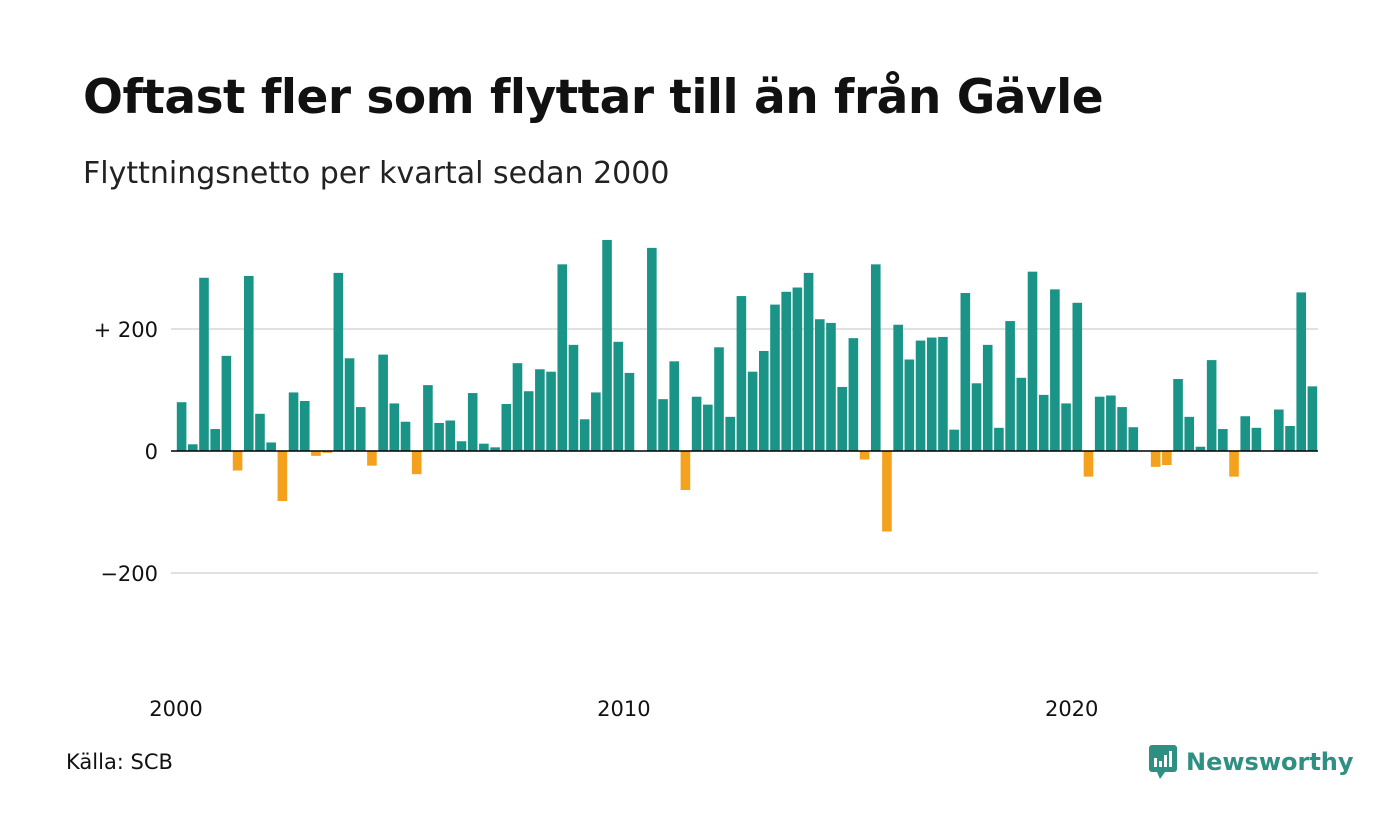 This screenshot has width=1400, height=840. Describe the element at coordinates (126, 330) in the screenshot. I see `y-tick-label: + 200` at that location.